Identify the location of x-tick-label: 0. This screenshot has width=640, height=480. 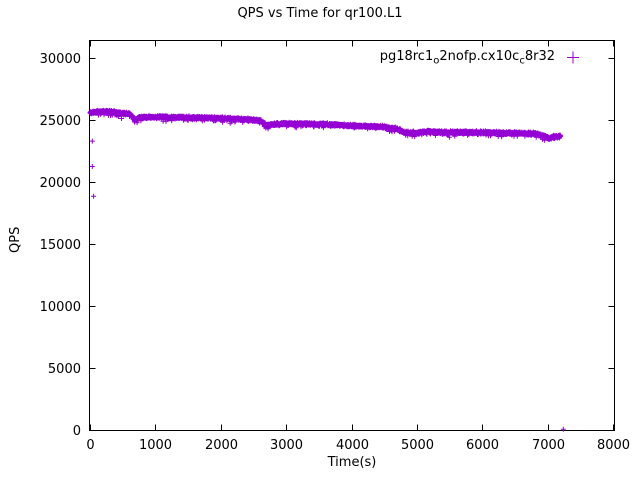
(90, 445).